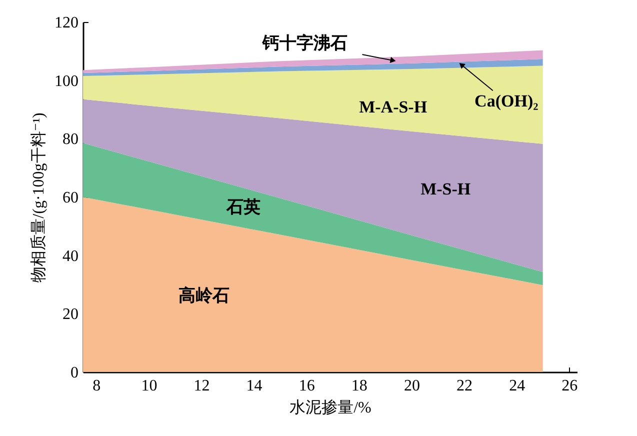 This screenshot has height=436, width=637. Describe the element at coordinates (96, 386) in the screenshot. I see `x-tick-label: 8` at that location.